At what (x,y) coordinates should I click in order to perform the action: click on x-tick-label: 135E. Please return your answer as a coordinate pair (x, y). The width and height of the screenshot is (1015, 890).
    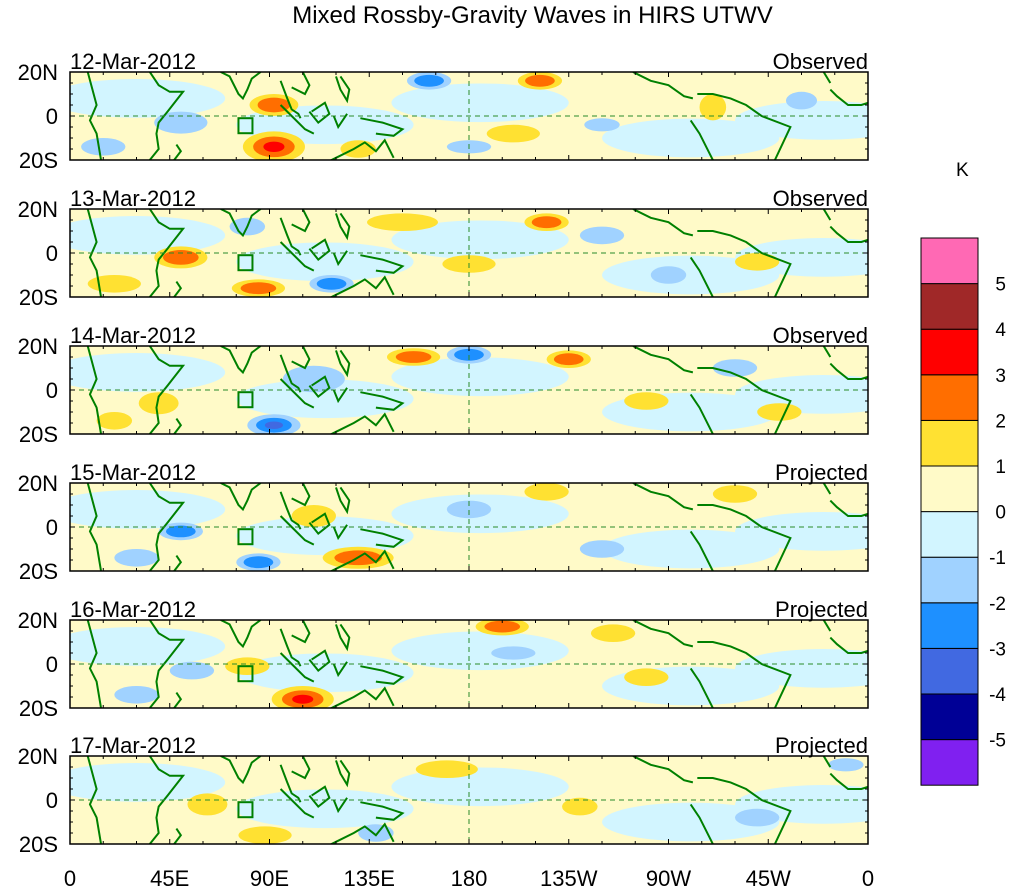
    Looking at the image, I should click on (369, 878).